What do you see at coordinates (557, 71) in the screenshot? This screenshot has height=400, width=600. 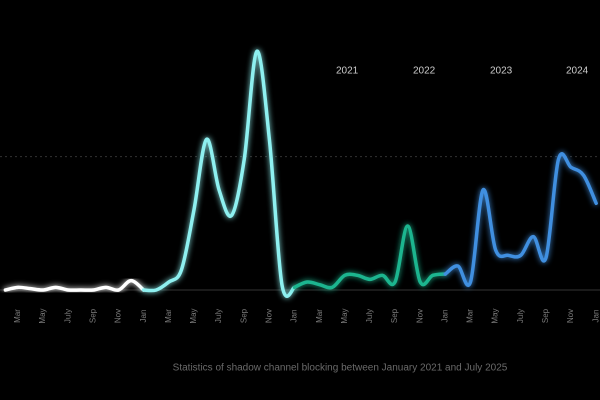 I see `legend-item: 2024` at bounding box center [557, 71].